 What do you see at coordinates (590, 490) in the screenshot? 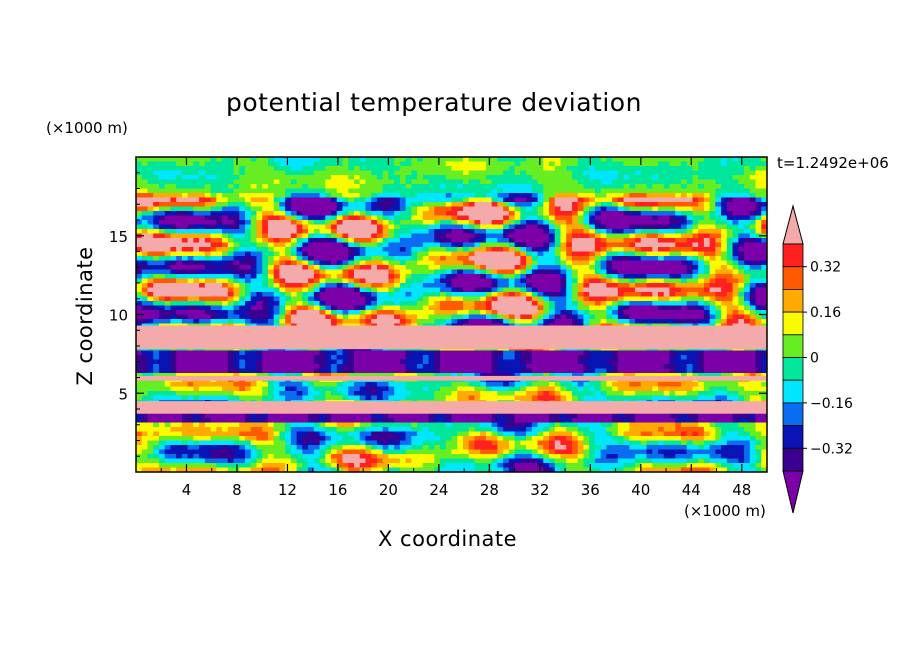
I see `x-tick-label: 36` at bounding box center [590, 490].